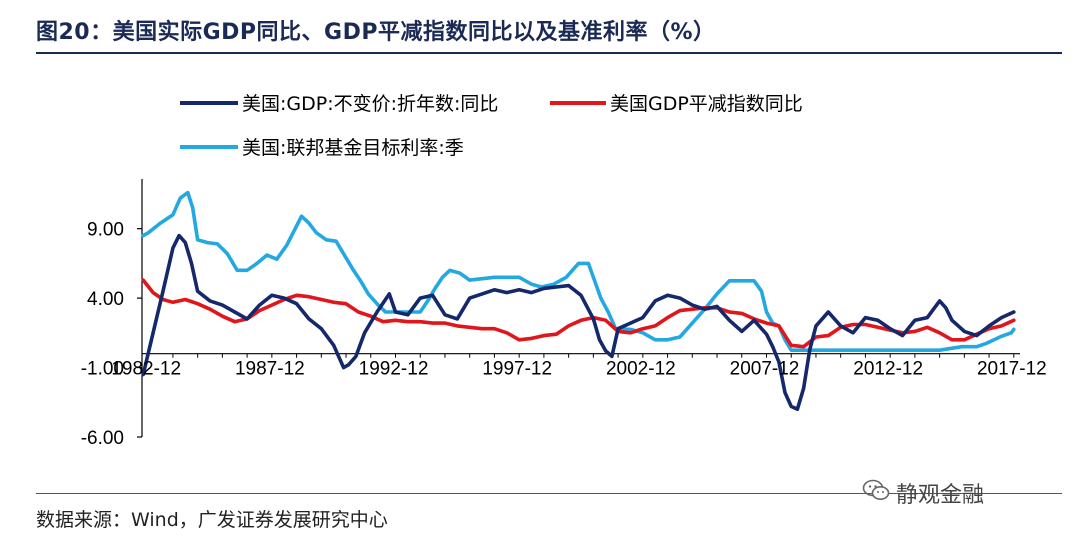 This screenshot has height=541, width=1080. I want to click on x-tick-label: 1997-12, so click(517, 369).